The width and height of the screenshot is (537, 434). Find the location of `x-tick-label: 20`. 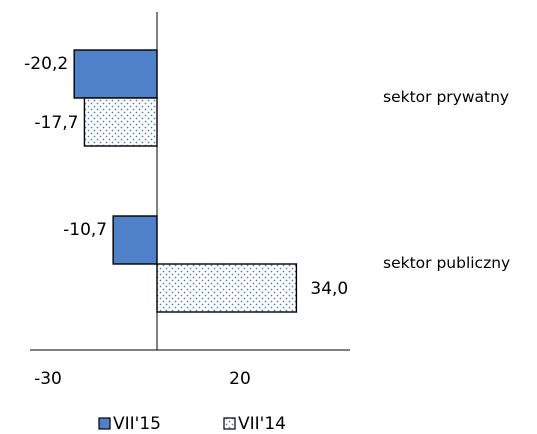

x-tick-label: 20 is located at coordinates (240, 379).